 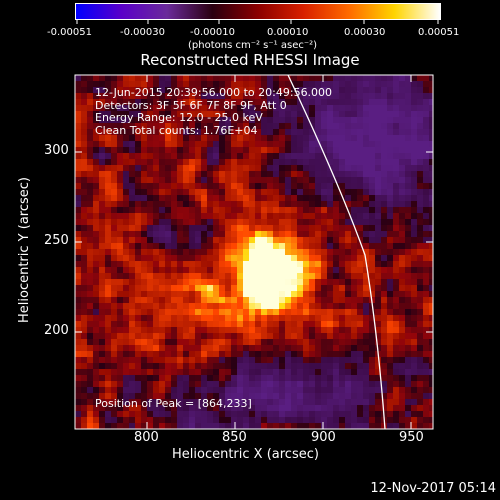 I want to click on colorbar-tick-5: 0.00030, so click(x=365, y=32).